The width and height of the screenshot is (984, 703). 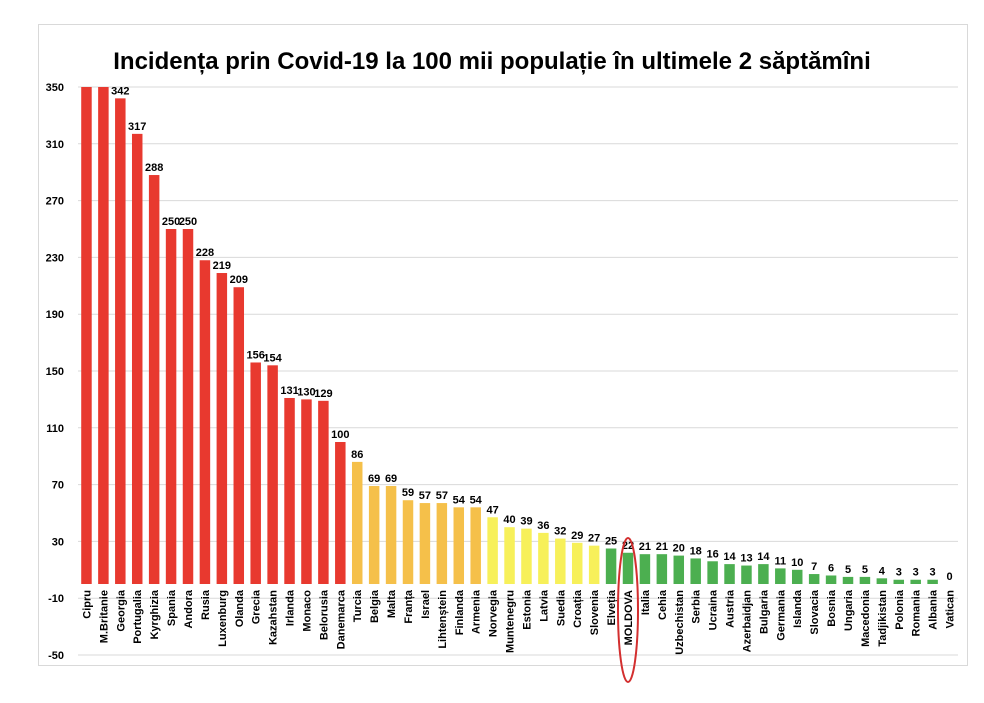 I want to click on y-tick-label: -50, so click(x=56, y=656).